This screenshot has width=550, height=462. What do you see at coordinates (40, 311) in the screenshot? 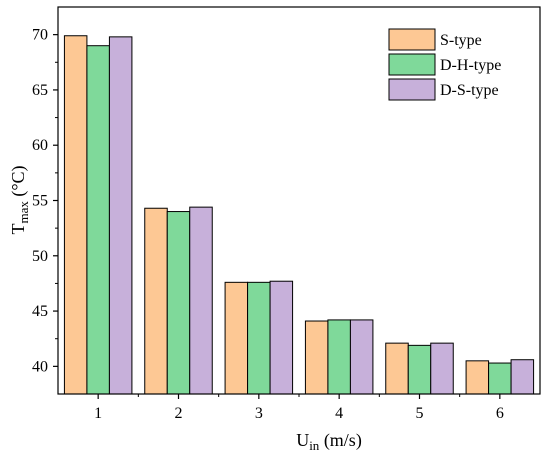
I see `y-tick-label-45: 45` at bounding box center [40, 311].